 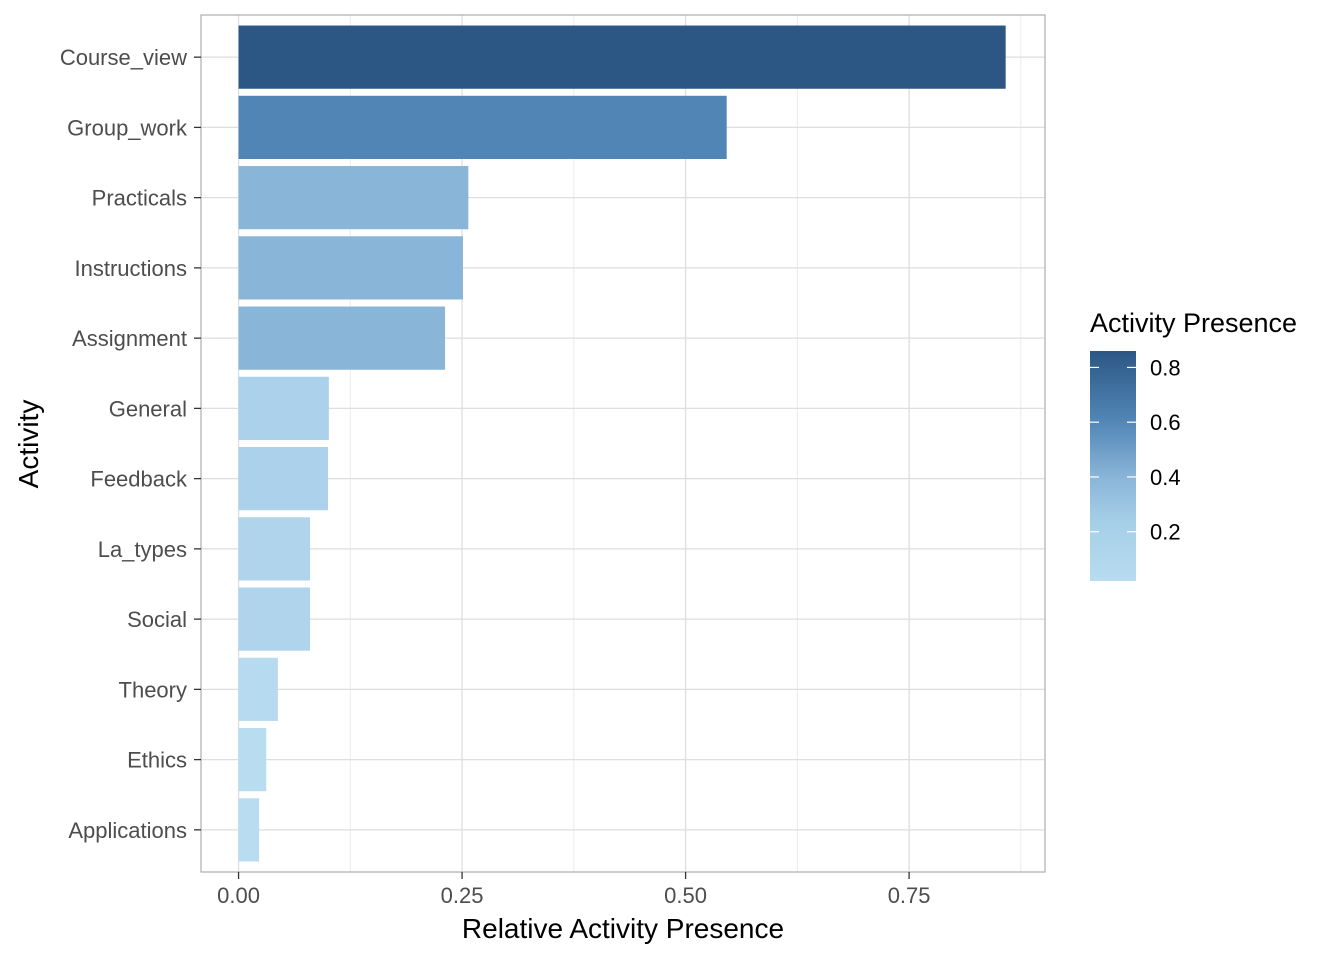 I want to click on y-tick-label: Assignment, so click(x=129, y=338).